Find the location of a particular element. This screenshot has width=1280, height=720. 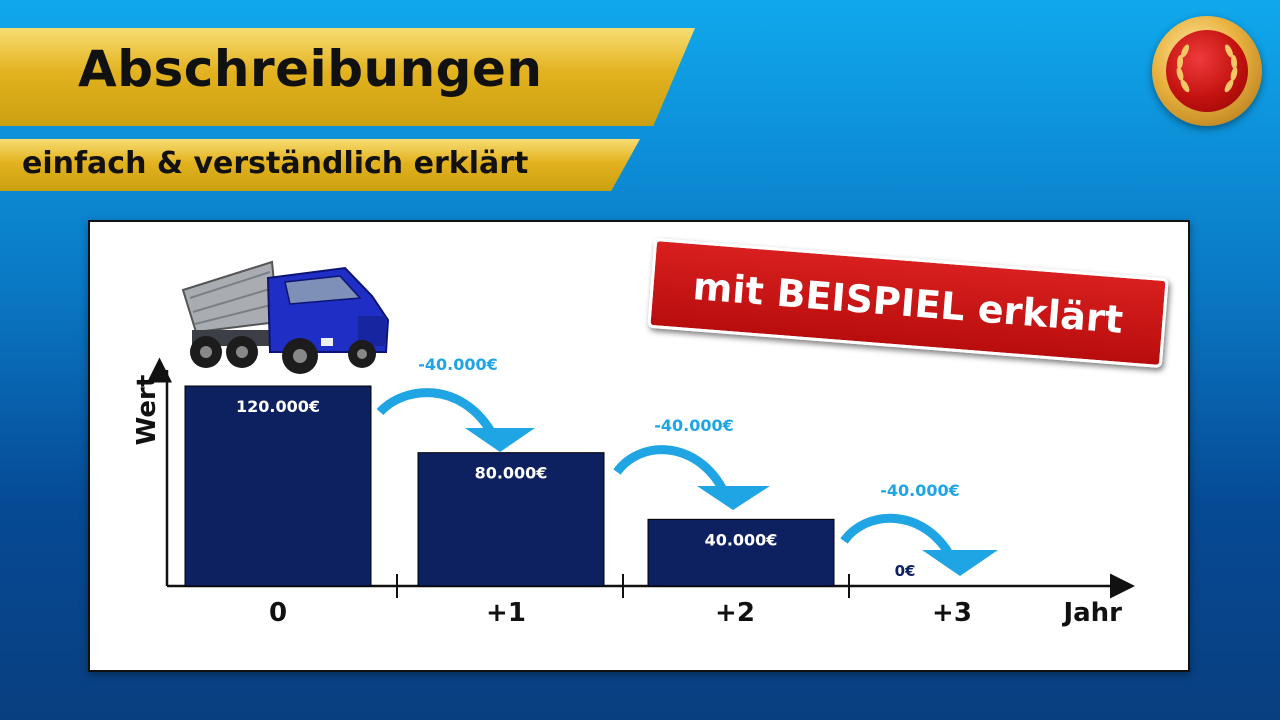

x-tick-label: +3 is located at coordinates (952, 613).